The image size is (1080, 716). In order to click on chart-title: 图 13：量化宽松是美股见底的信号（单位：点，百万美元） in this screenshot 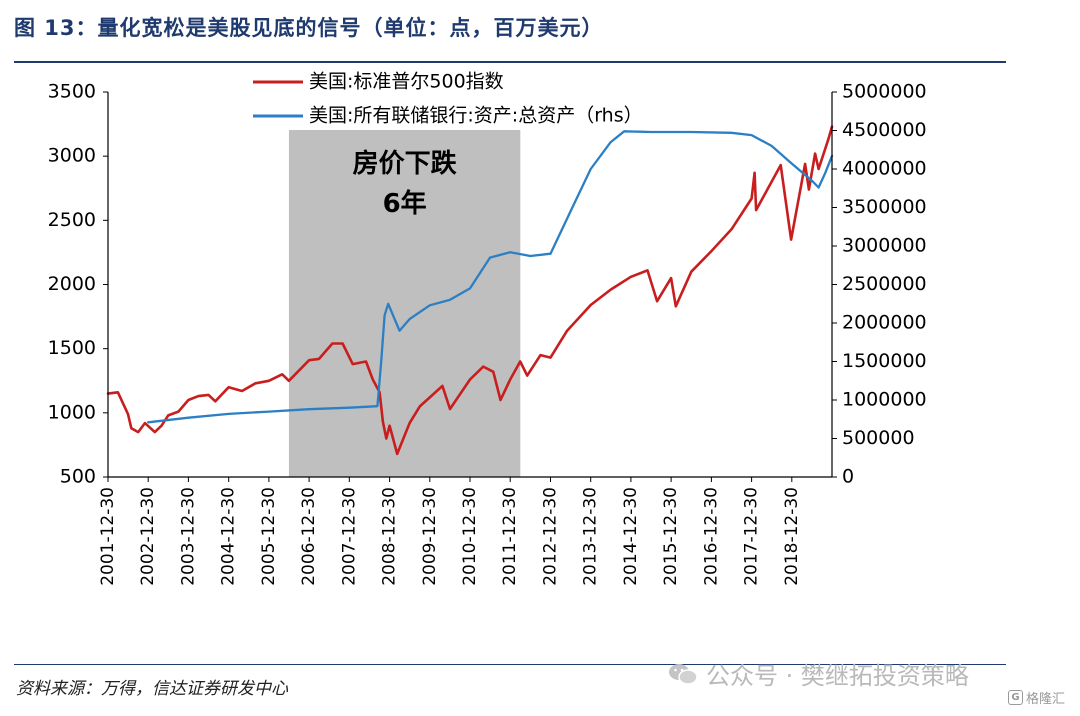, I will do `click(309, 28)`.